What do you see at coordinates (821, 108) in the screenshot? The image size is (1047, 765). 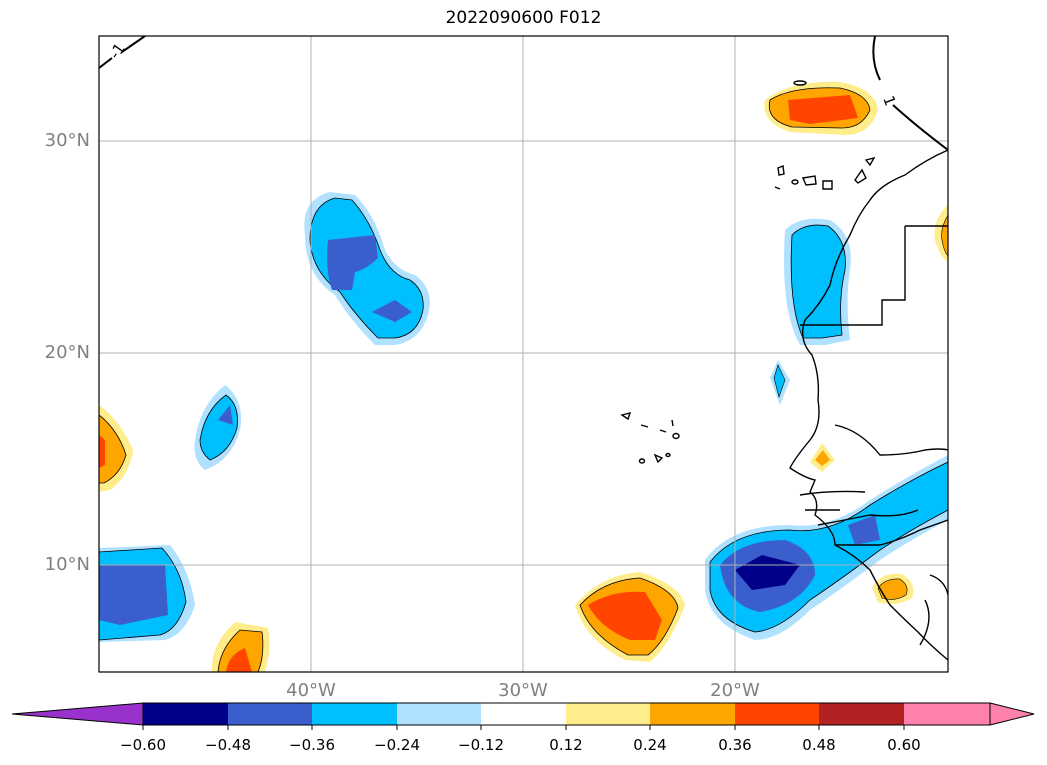 I see `positive-anomaly-north` at bounding box center [821, 108].